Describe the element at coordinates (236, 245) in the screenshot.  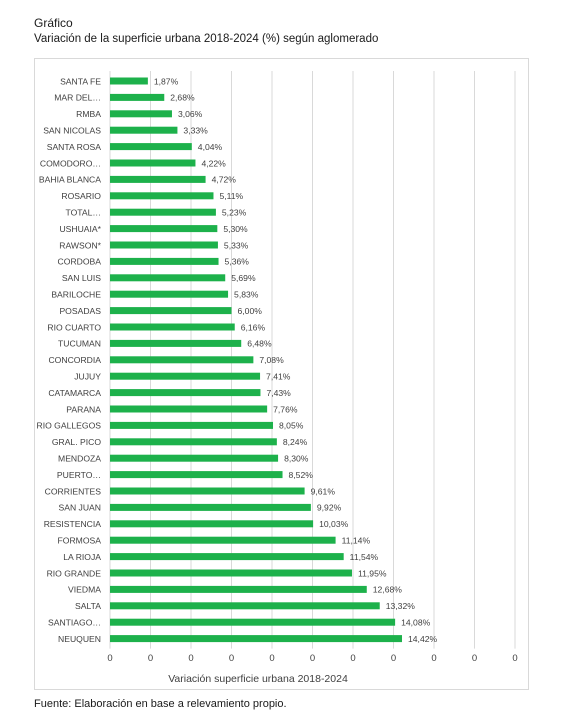
I see `data-label: 5,33%` at that location.